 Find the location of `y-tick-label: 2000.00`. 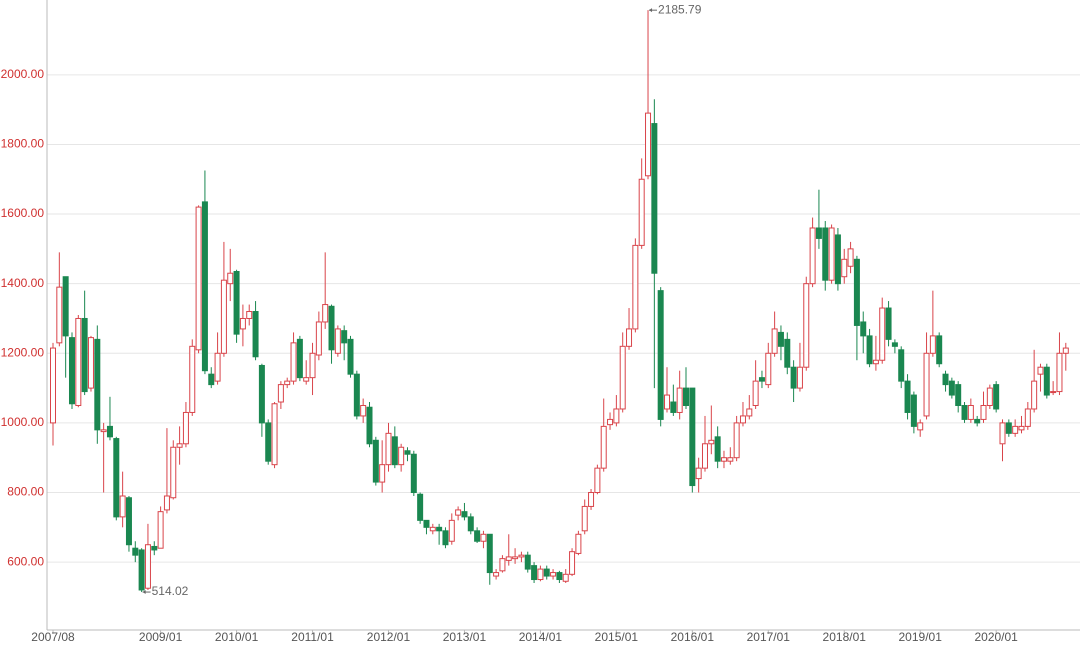

y-tick-label: 2000.00 is located at coordinates (23, 74).